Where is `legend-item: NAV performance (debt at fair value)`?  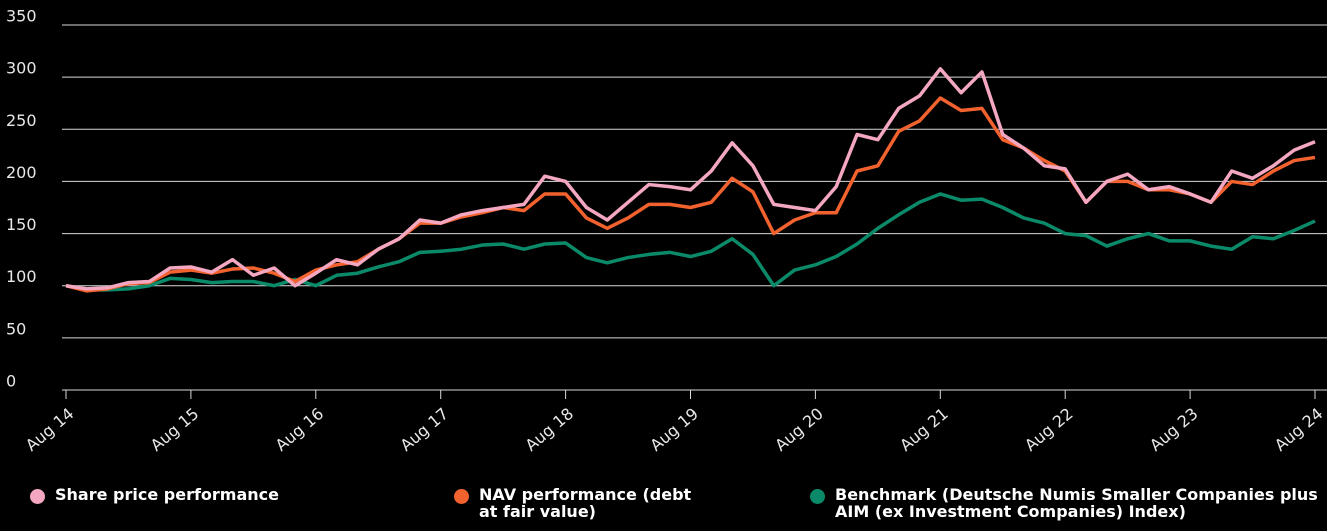 legend-item: NAV performance (debt at fair value) is located at coordinates (584, 503).